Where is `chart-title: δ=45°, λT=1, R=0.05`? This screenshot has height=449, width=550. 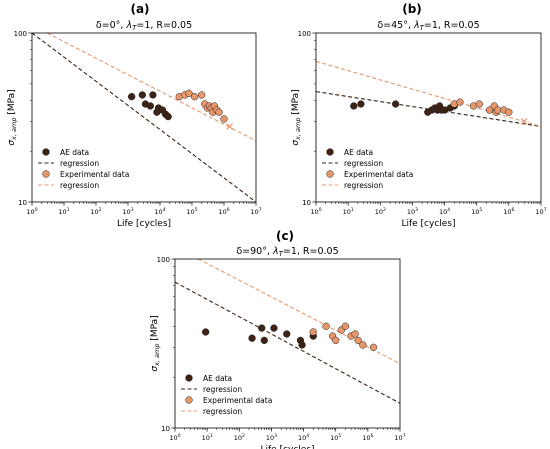
chart-title: δ=45°, λT=1, R=0.05 is located at coordinates (428, 26).